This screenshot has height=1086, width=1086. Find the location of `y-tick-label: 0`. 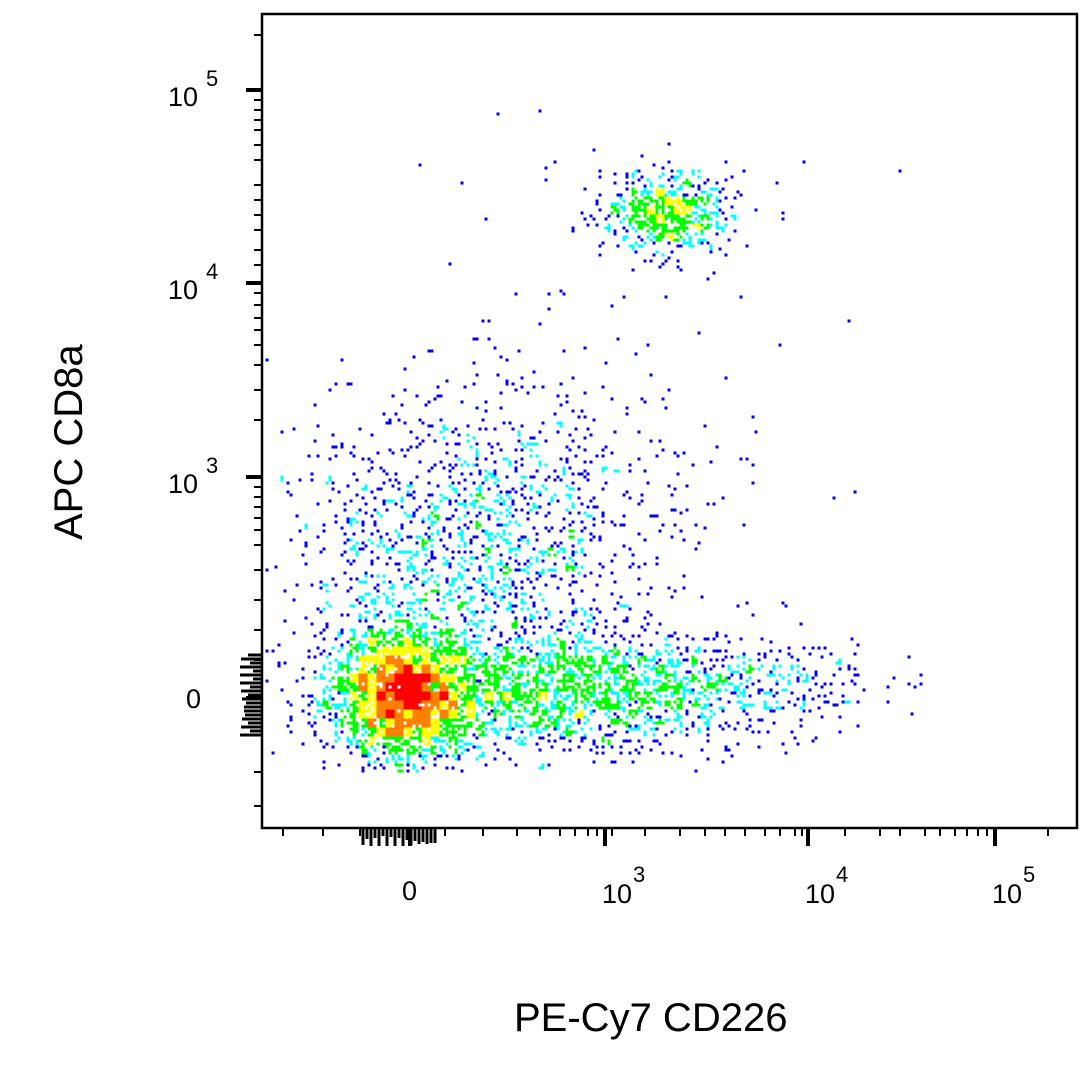

y-tick-label: 0 is located at coordinates (193, 699).